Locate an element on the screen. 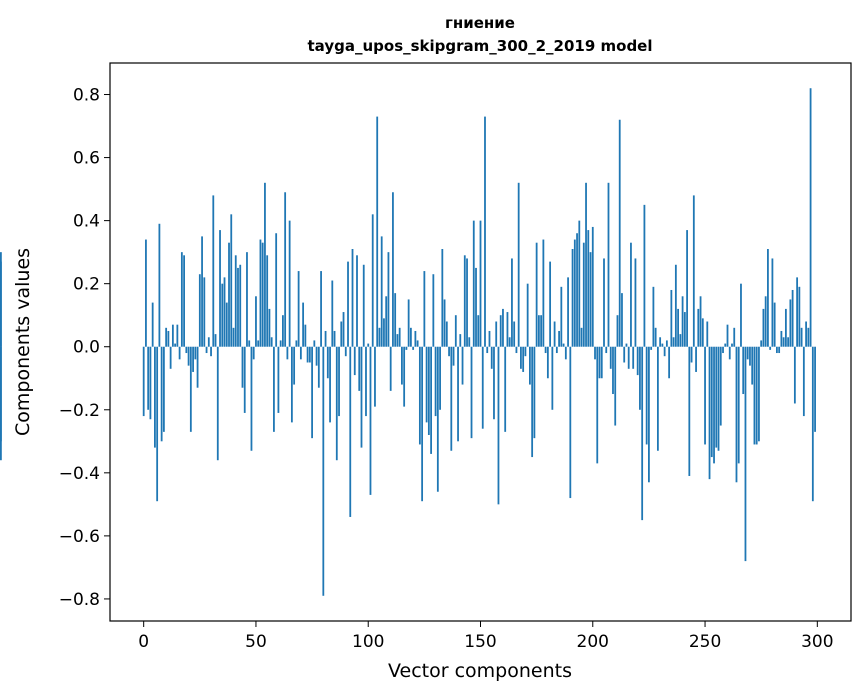  bar-undefined is located at coordinates (1, 403).